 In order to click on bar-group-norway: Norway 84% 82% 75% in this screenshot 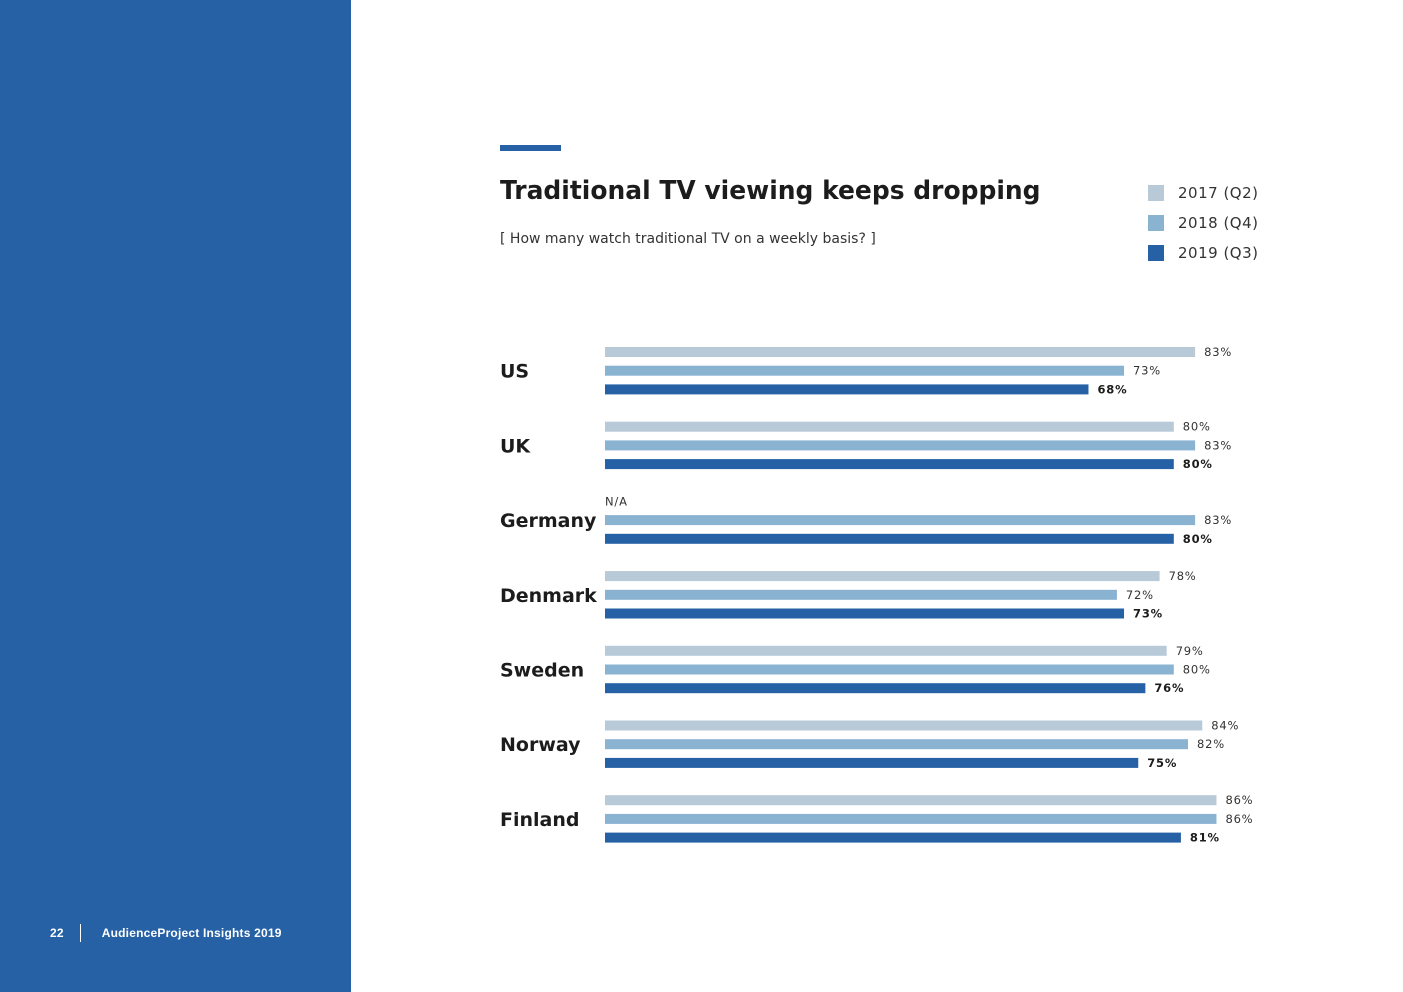, I will do `click(869, 744)`.